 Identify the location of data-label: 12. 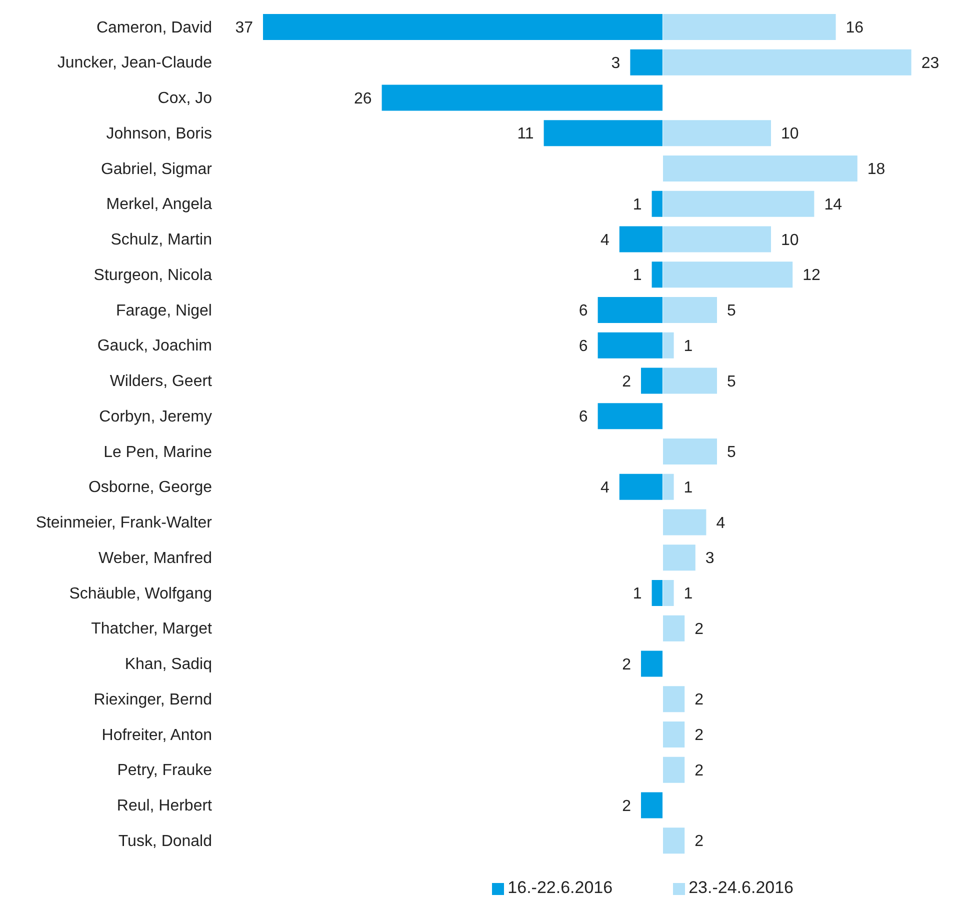
(811, 275).